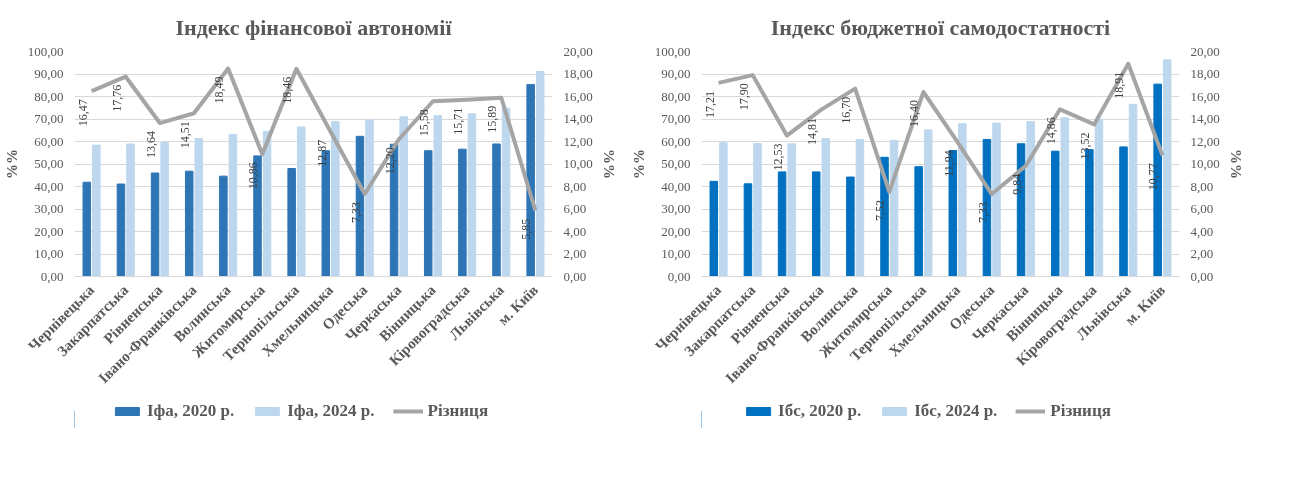 The width and height of the screenshot is (1297, 486). I want to click on data-label: 16,47, so click(82, 113).